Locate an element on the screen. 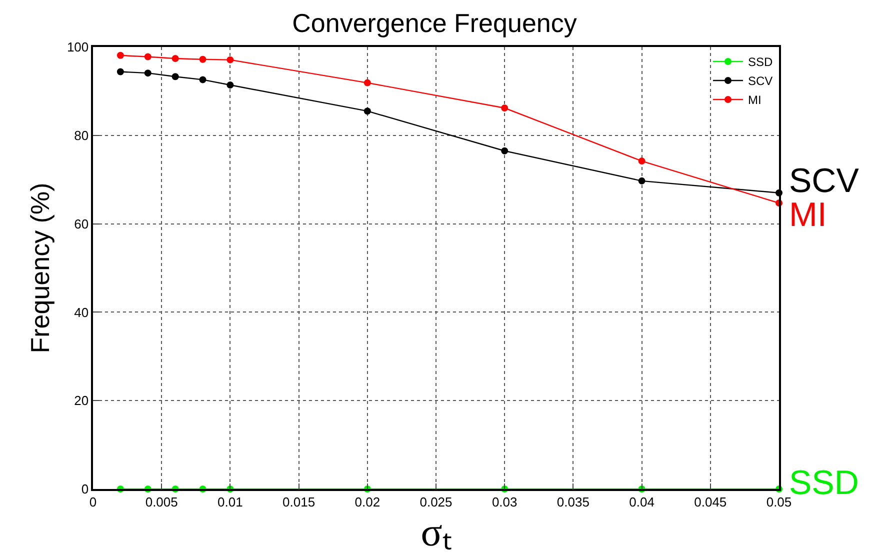 The height and width of the screenshot is (557, 869). x-tick-label: 0.03 is located at coordinates (505, 502).